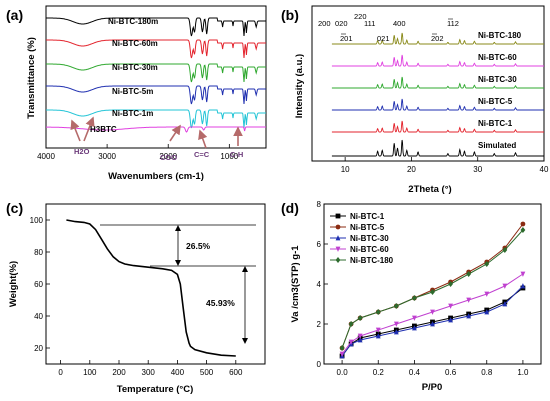 This screenshot has width=550, height=401. I want to click on d-ytick-label-4: 8, so click(319, 204).